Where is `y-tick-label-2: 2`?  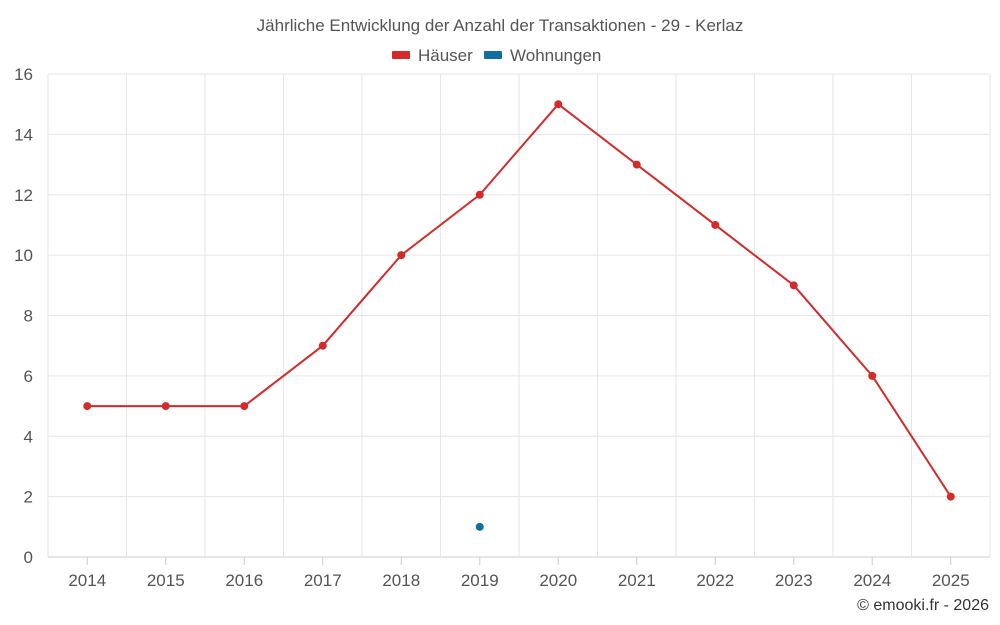 y-tick-label-2: 2 is located at coordinates (28, 497).